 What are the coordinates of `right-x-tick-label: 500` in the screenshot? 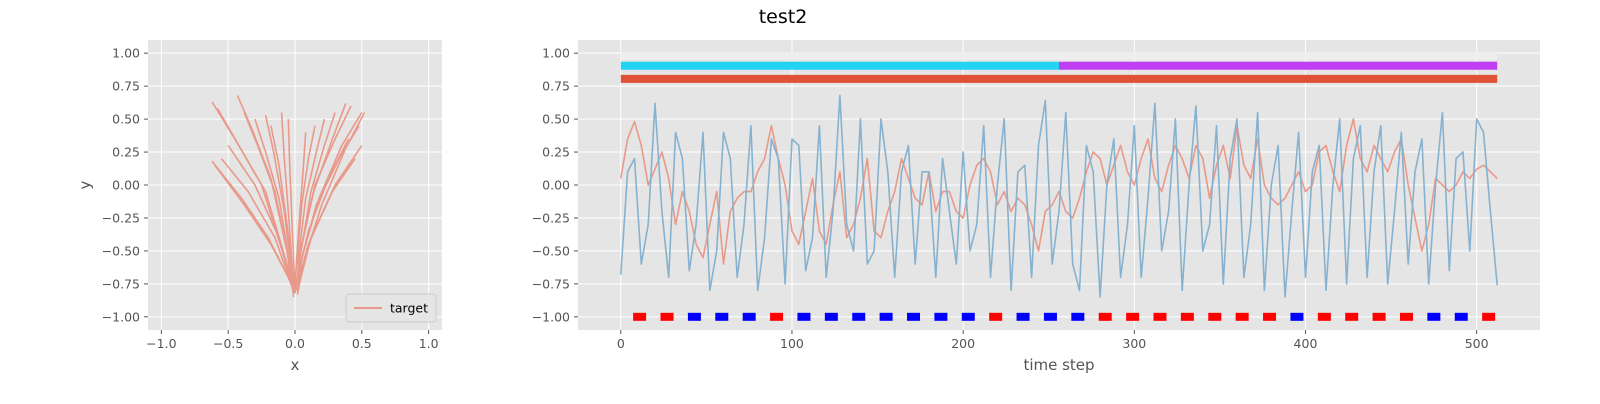 It's located at (1477, 343).